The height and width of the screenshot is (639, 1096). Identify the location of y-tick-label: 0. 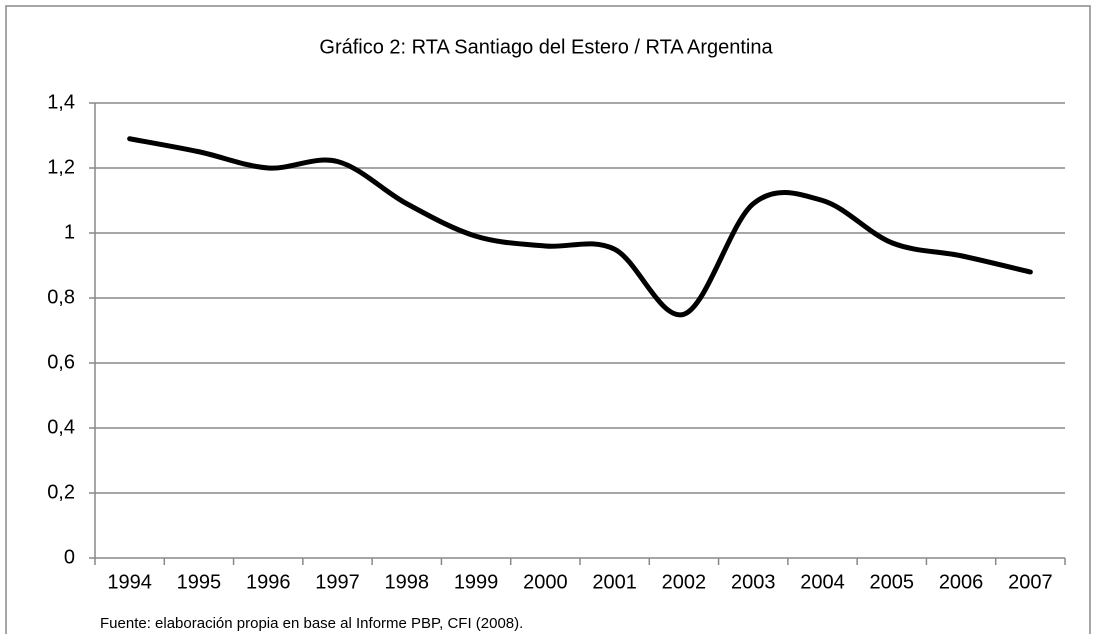
(69, 557).